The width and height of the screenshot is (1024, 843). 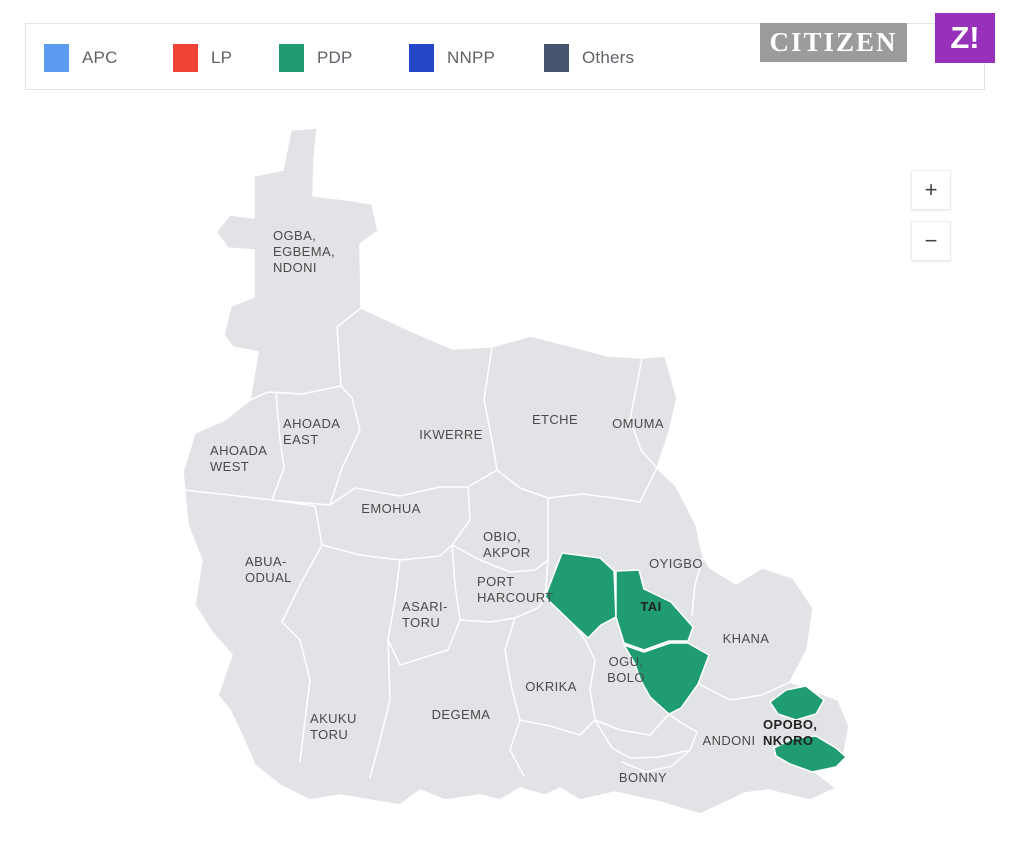 What do you see at coordinates (580, 595) in the screenshot?
I see `pdp-region-unlabeled-west-shape` at bounding box center [580, 595].